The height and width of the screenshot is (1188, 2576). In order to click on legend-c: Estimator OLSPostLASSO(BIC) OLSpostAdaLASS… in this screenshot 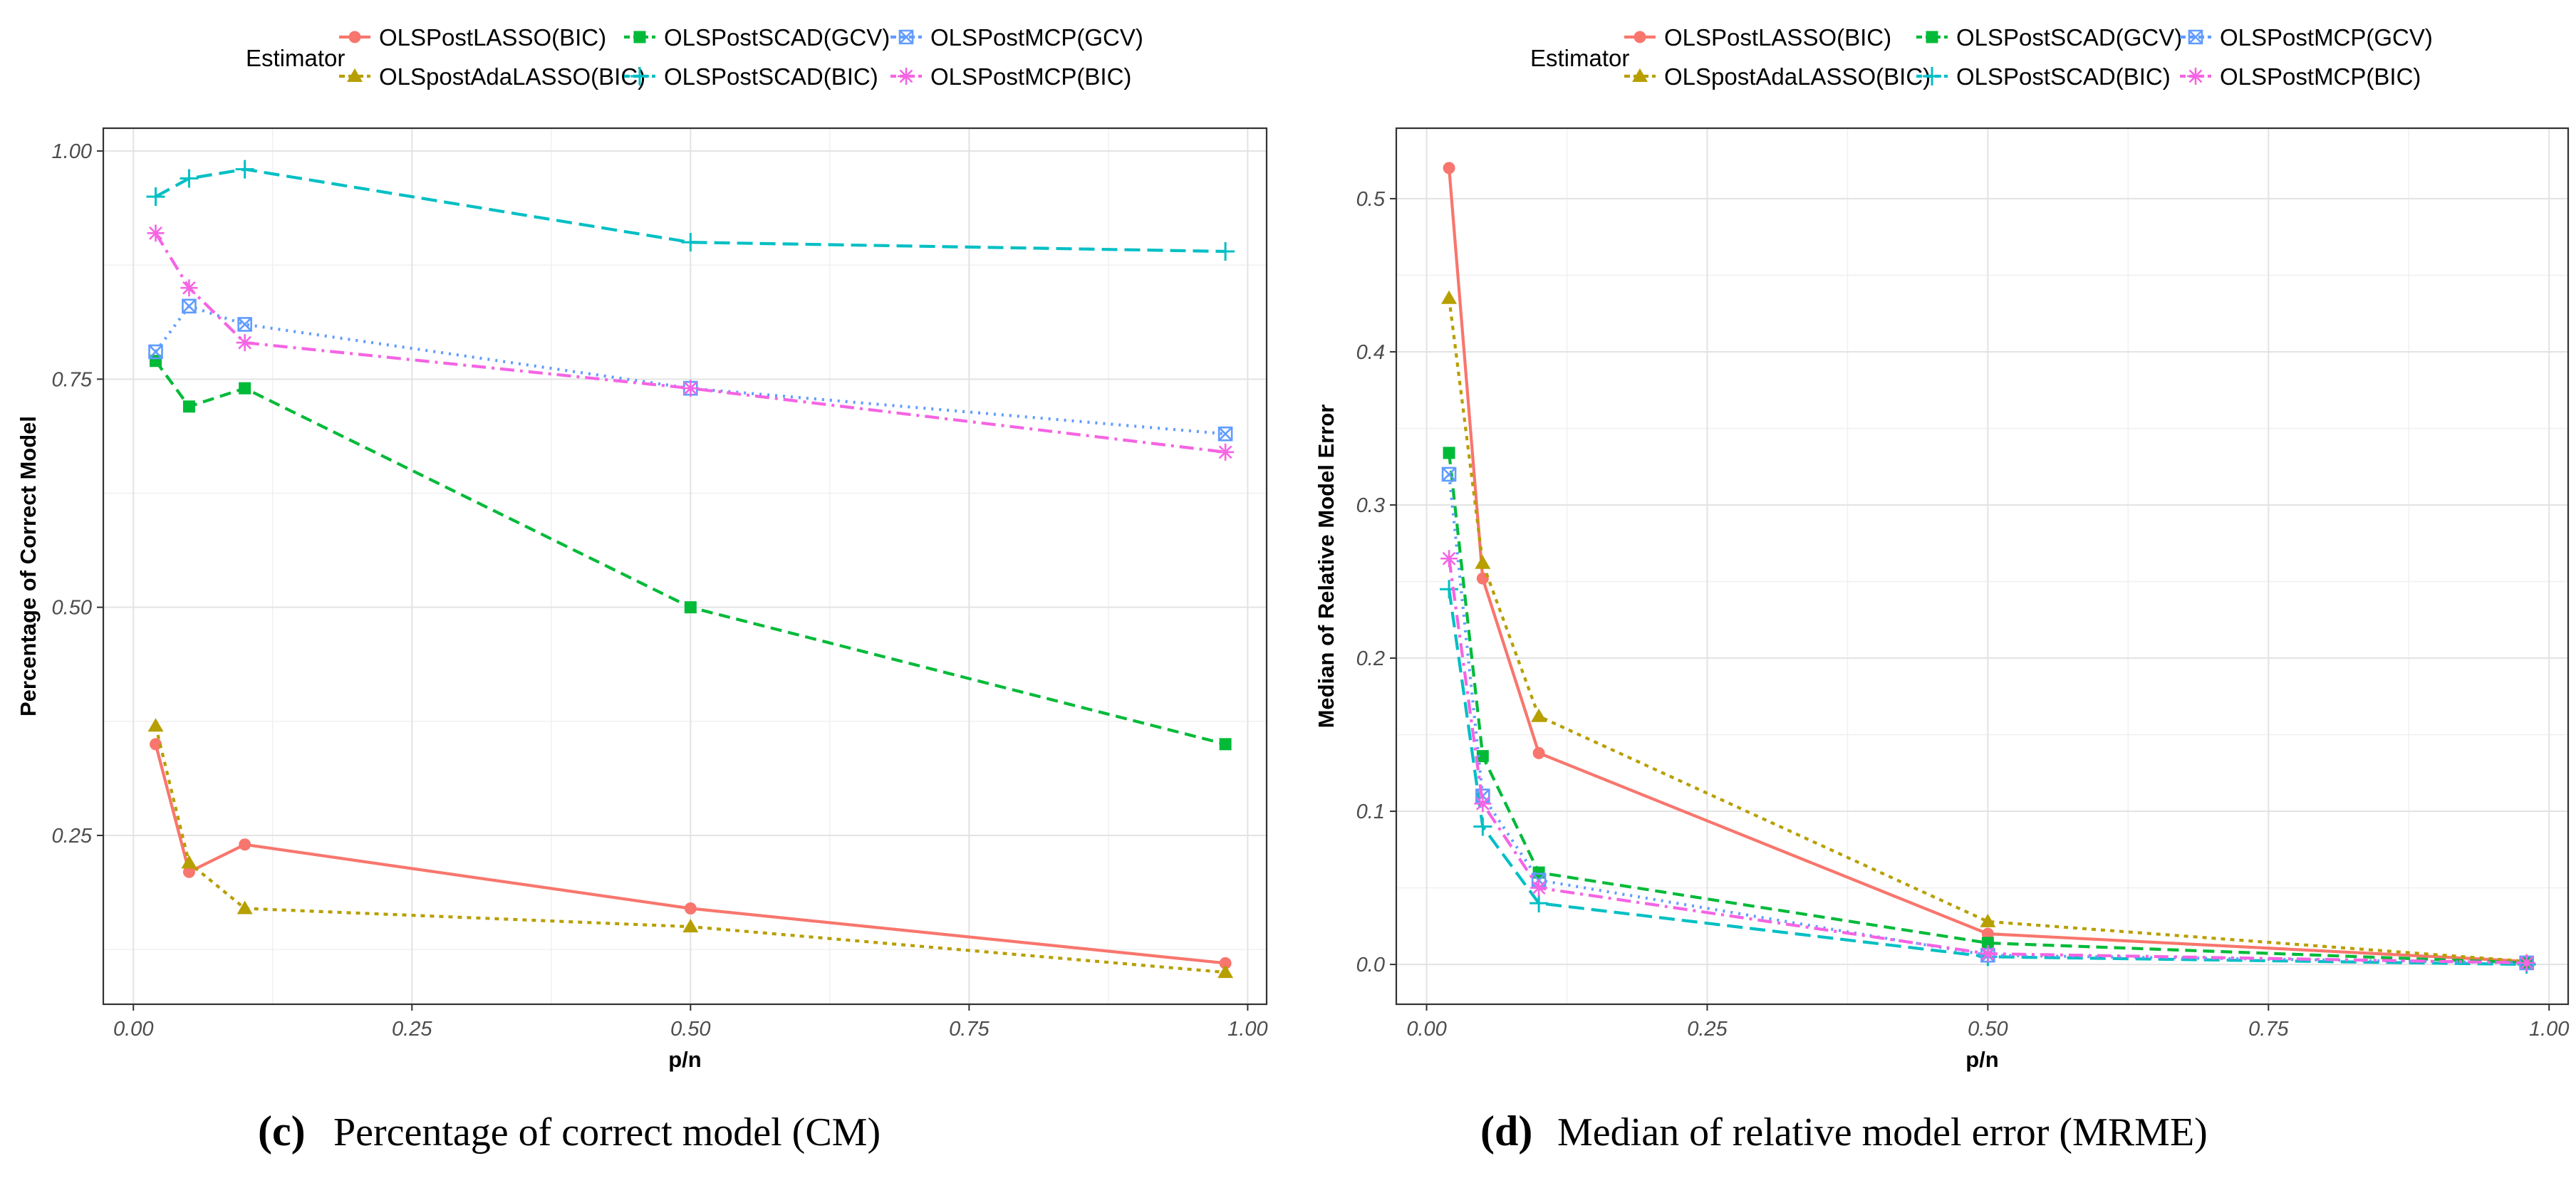, I will do `click(694, 57)`.